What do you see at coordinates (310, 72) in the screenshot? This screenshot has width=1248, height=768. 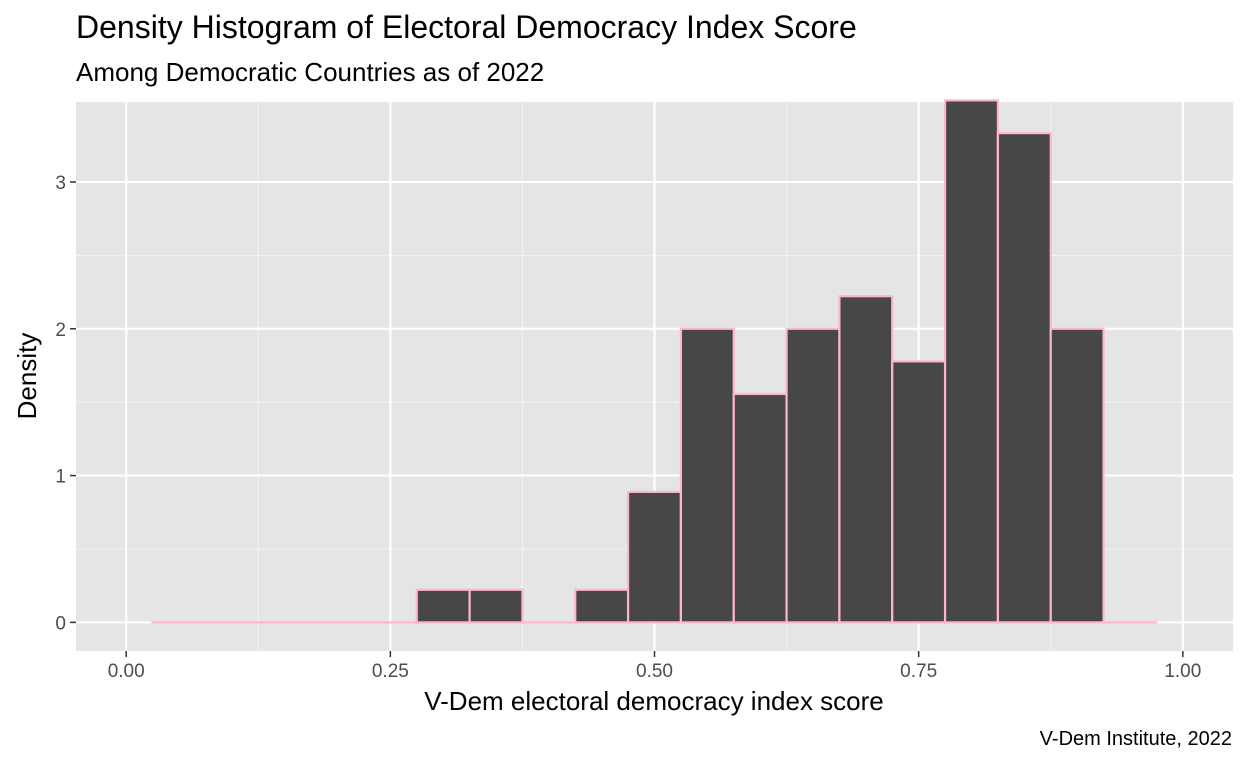 I see `chart-subtitle: Among Democratic Countries as of 2022` at bounding box center [310, 72].